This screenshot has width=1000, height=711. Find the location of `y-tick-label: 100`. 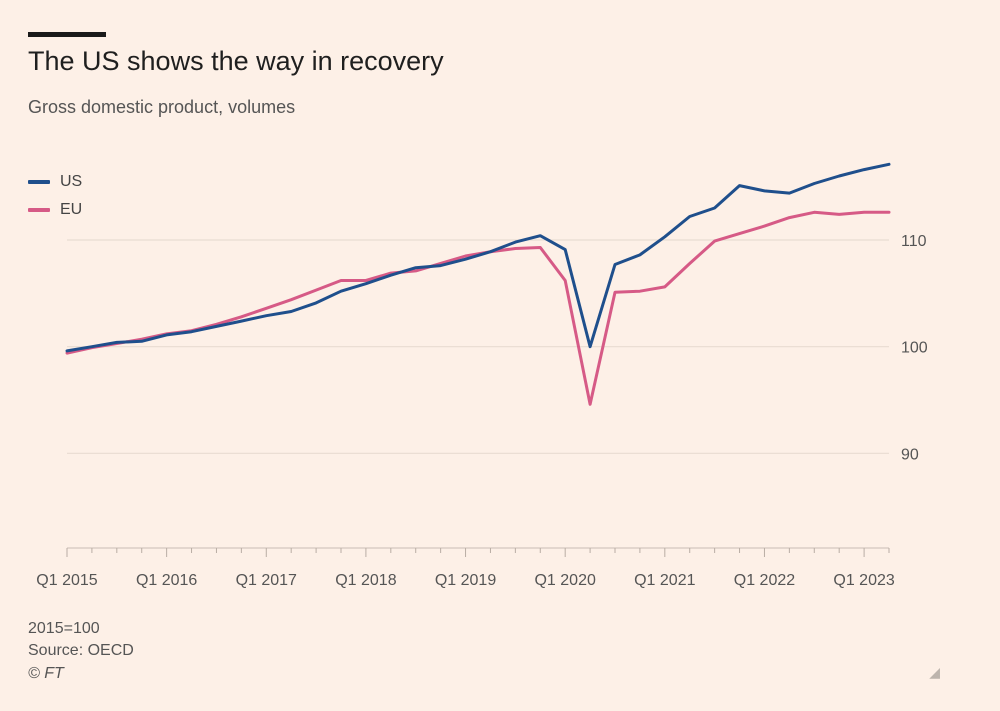

y-tick-label: 100 is located at coordinates (914, 348).